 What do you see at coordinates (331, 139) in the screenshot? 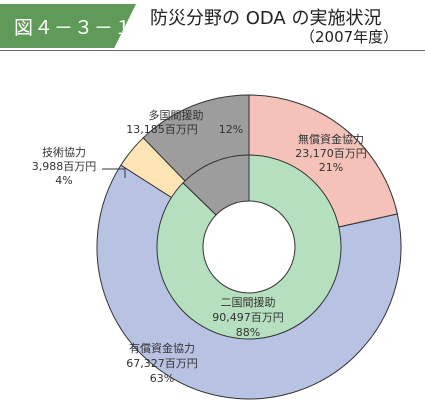
I see `label-grant-name: 無償資金協力` at bounding box center [331, 139].